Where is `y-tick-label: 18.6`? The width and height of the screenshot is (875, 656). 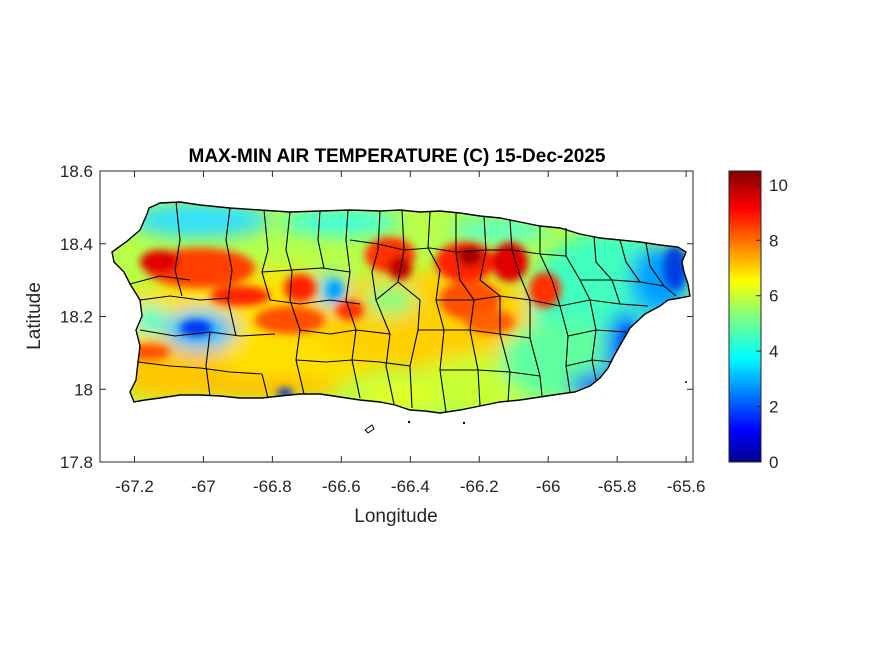 y-tick-label: 18.6 is located at coordinates (76, 171).